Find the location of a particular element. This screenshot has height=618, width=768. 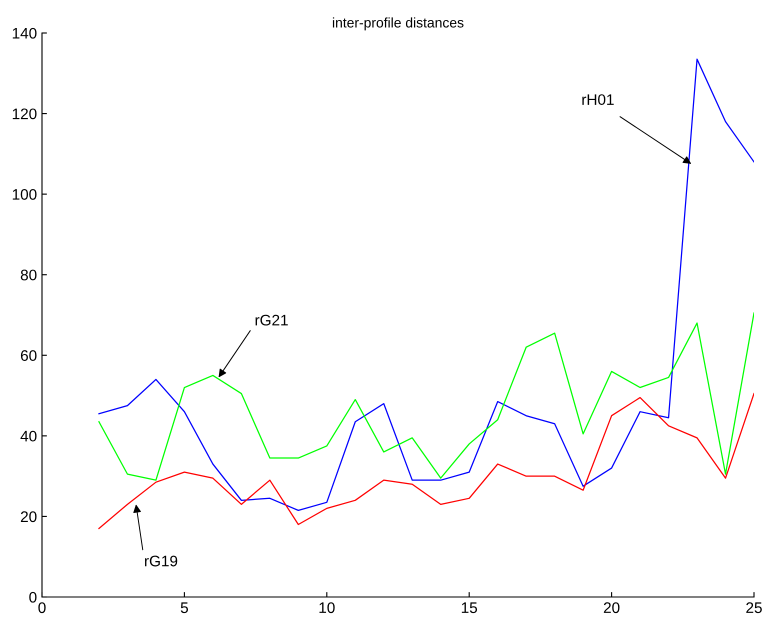

x-tick-label: 10 is located at coordinates (327, 608).